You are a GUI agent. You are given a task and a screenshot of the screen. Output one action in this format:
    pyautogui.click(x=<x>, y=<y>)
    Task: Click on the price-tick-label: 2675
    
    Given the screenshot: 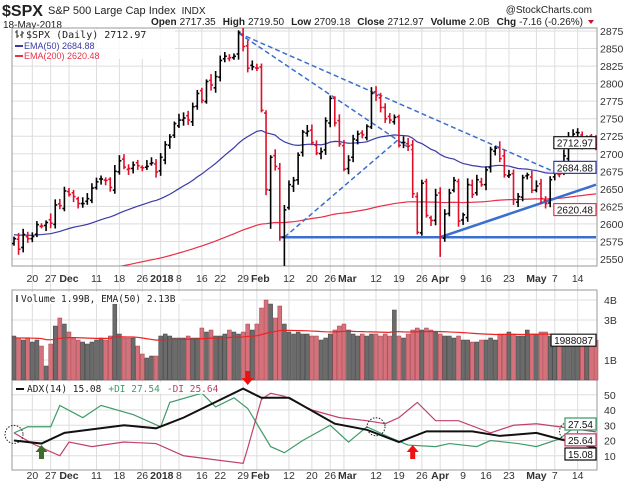 What is the action you would take?
    pyautogui.click(x=612, y=172)
    